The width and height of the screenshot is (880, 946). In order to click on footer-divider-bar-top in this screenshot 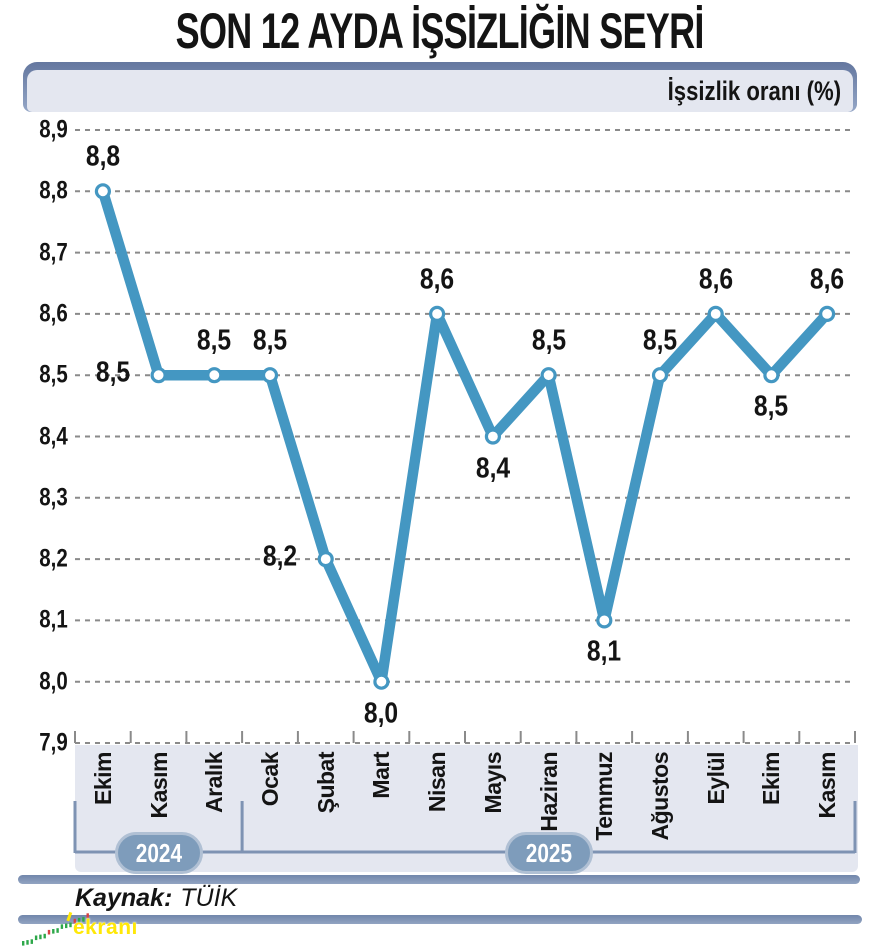, I will do `click(439, 879)`.